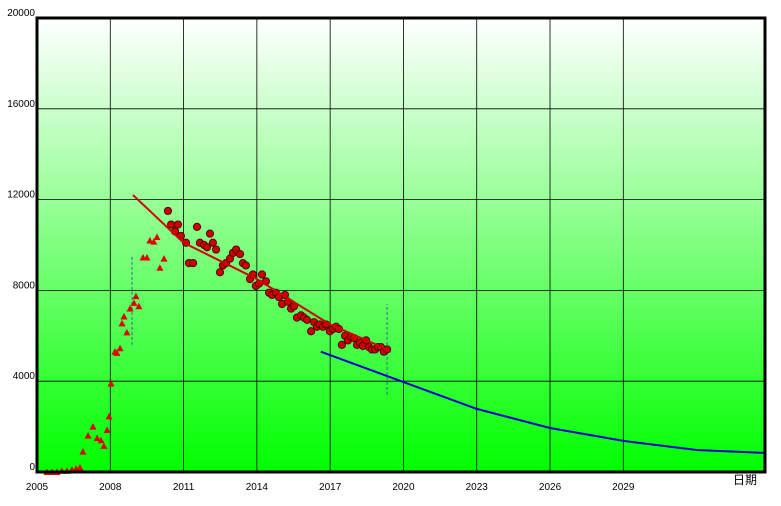 Image resolution: width=781 pixels, height=506 pixels. What do you see at coordinates (330, 487) in the screenshot?
I see `x-tick-label: 2017` at bounding box center [330, 487].